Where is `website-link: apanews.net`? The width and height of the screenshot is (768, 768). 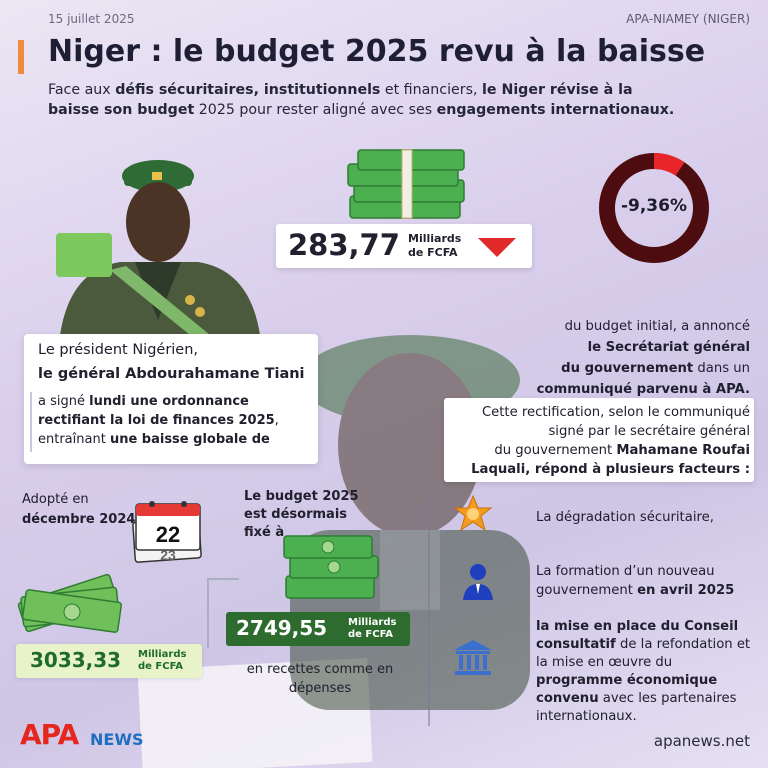
website-link: apanews.net is located at coordinates (701, 741).